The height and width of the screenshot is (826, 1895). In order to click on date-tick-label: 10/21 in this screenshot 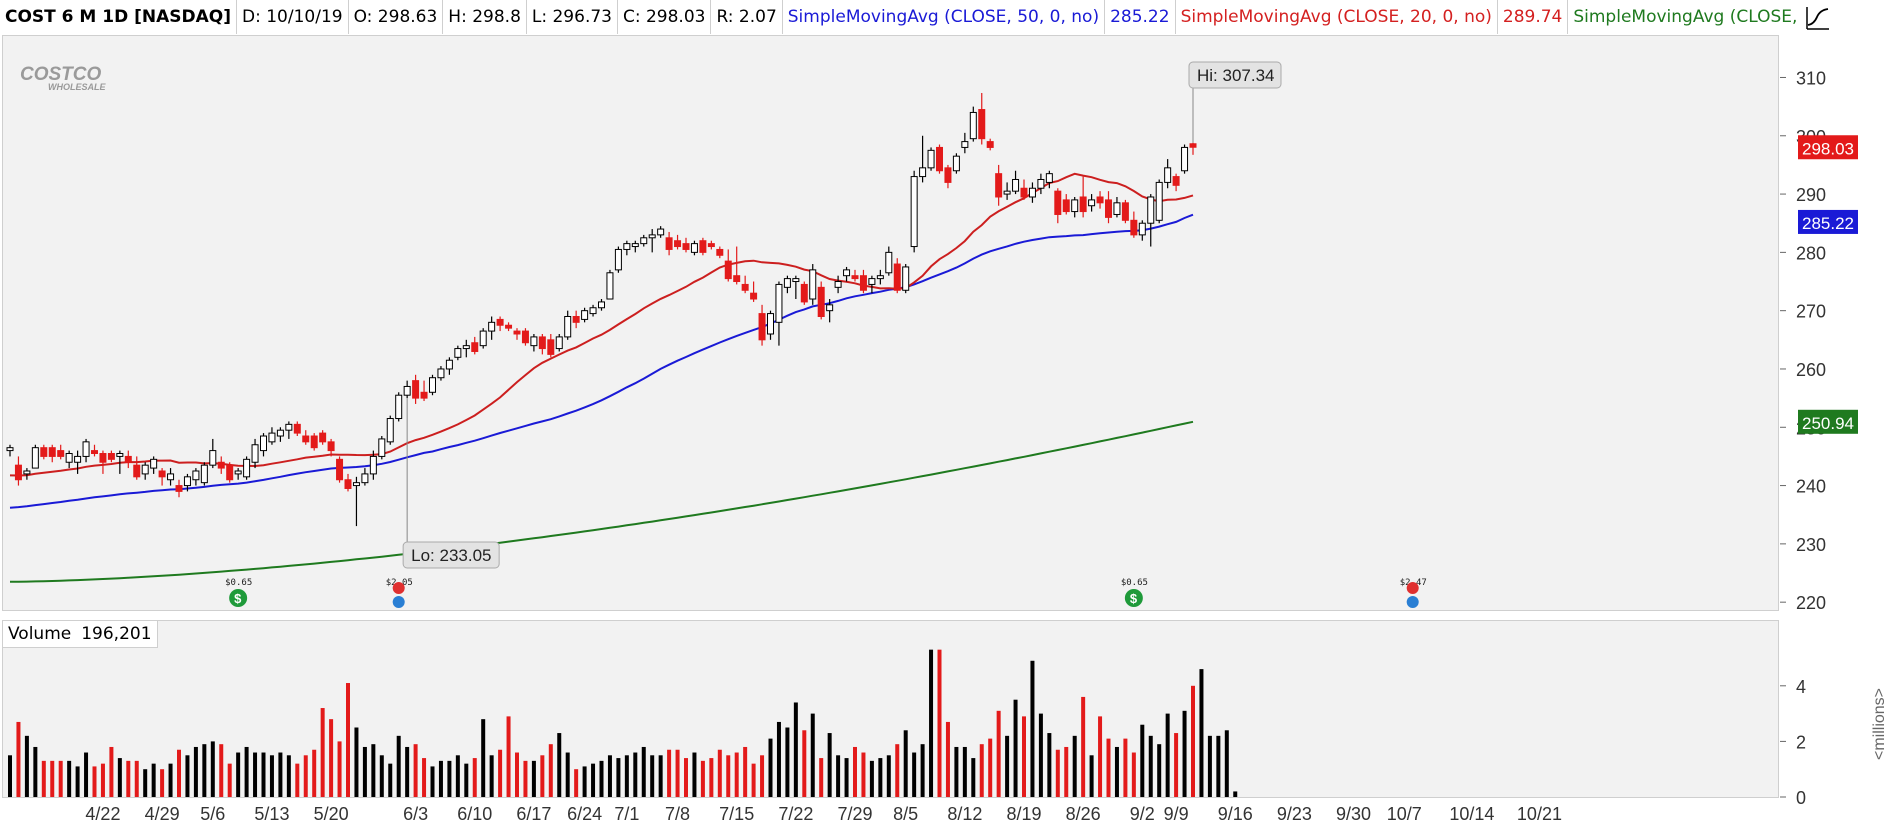, I will do `click(1539, 814)`.